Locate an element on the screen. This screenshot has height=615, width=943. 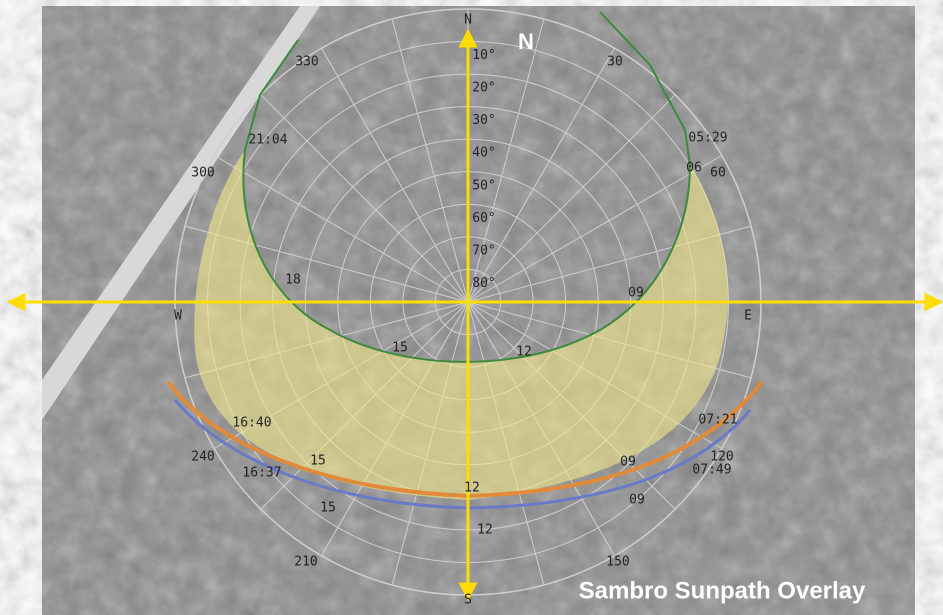
time-label: 05:29 is located at coordinates (707, 138).